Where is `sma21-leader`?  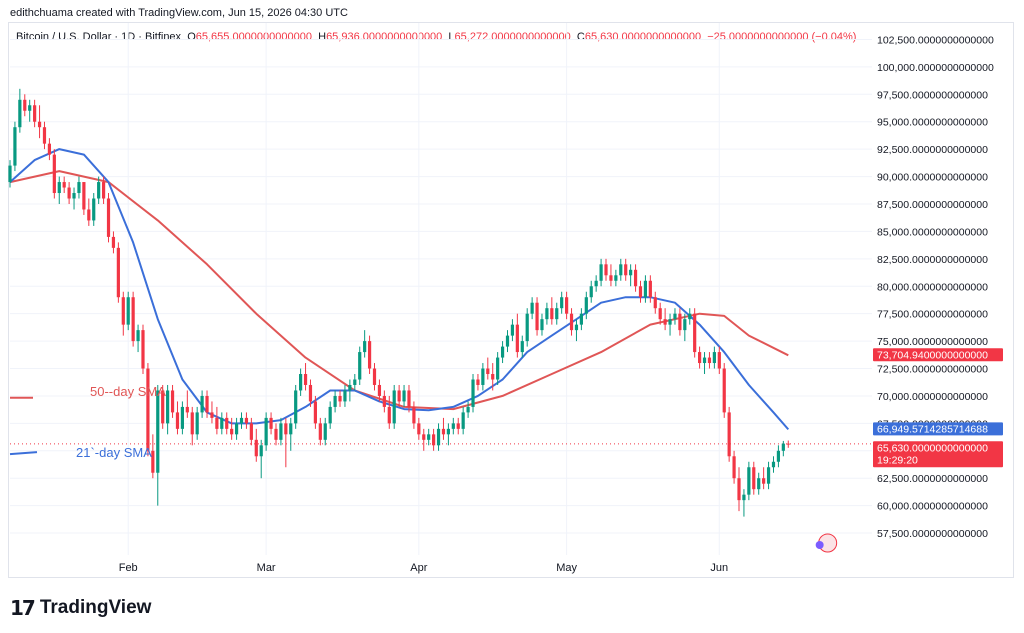
sma21-leader is located at coordinates (23, 453).